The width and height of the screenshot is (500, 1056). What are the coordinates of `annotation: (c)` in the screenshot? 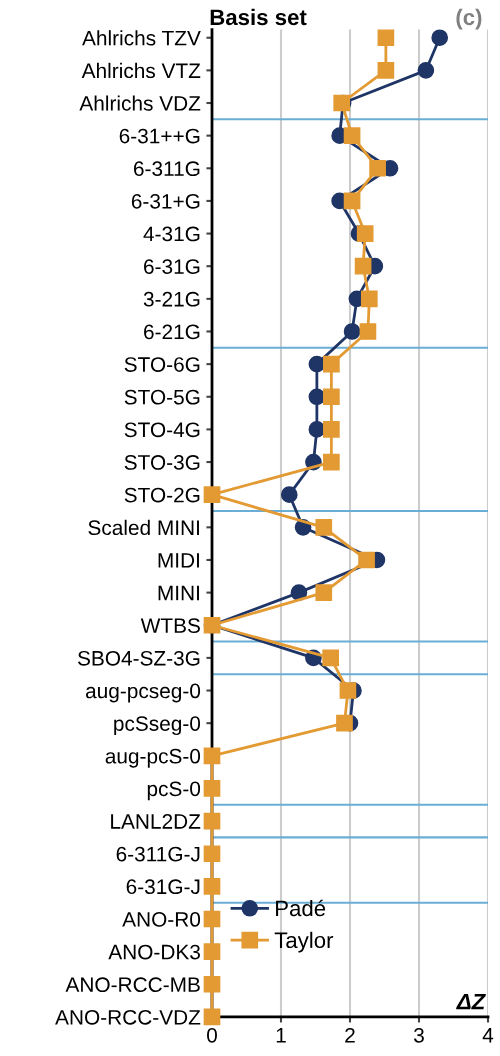 It's located at (469, 19).